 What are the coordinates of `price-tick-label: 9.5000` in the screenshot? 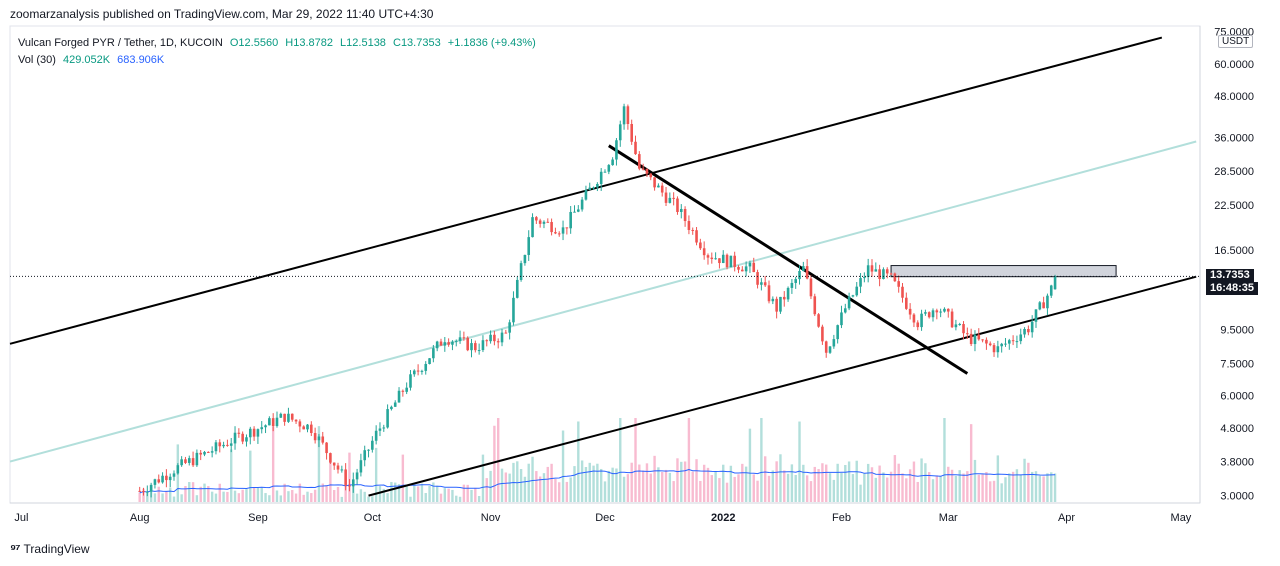 It's located at (1237, 330).